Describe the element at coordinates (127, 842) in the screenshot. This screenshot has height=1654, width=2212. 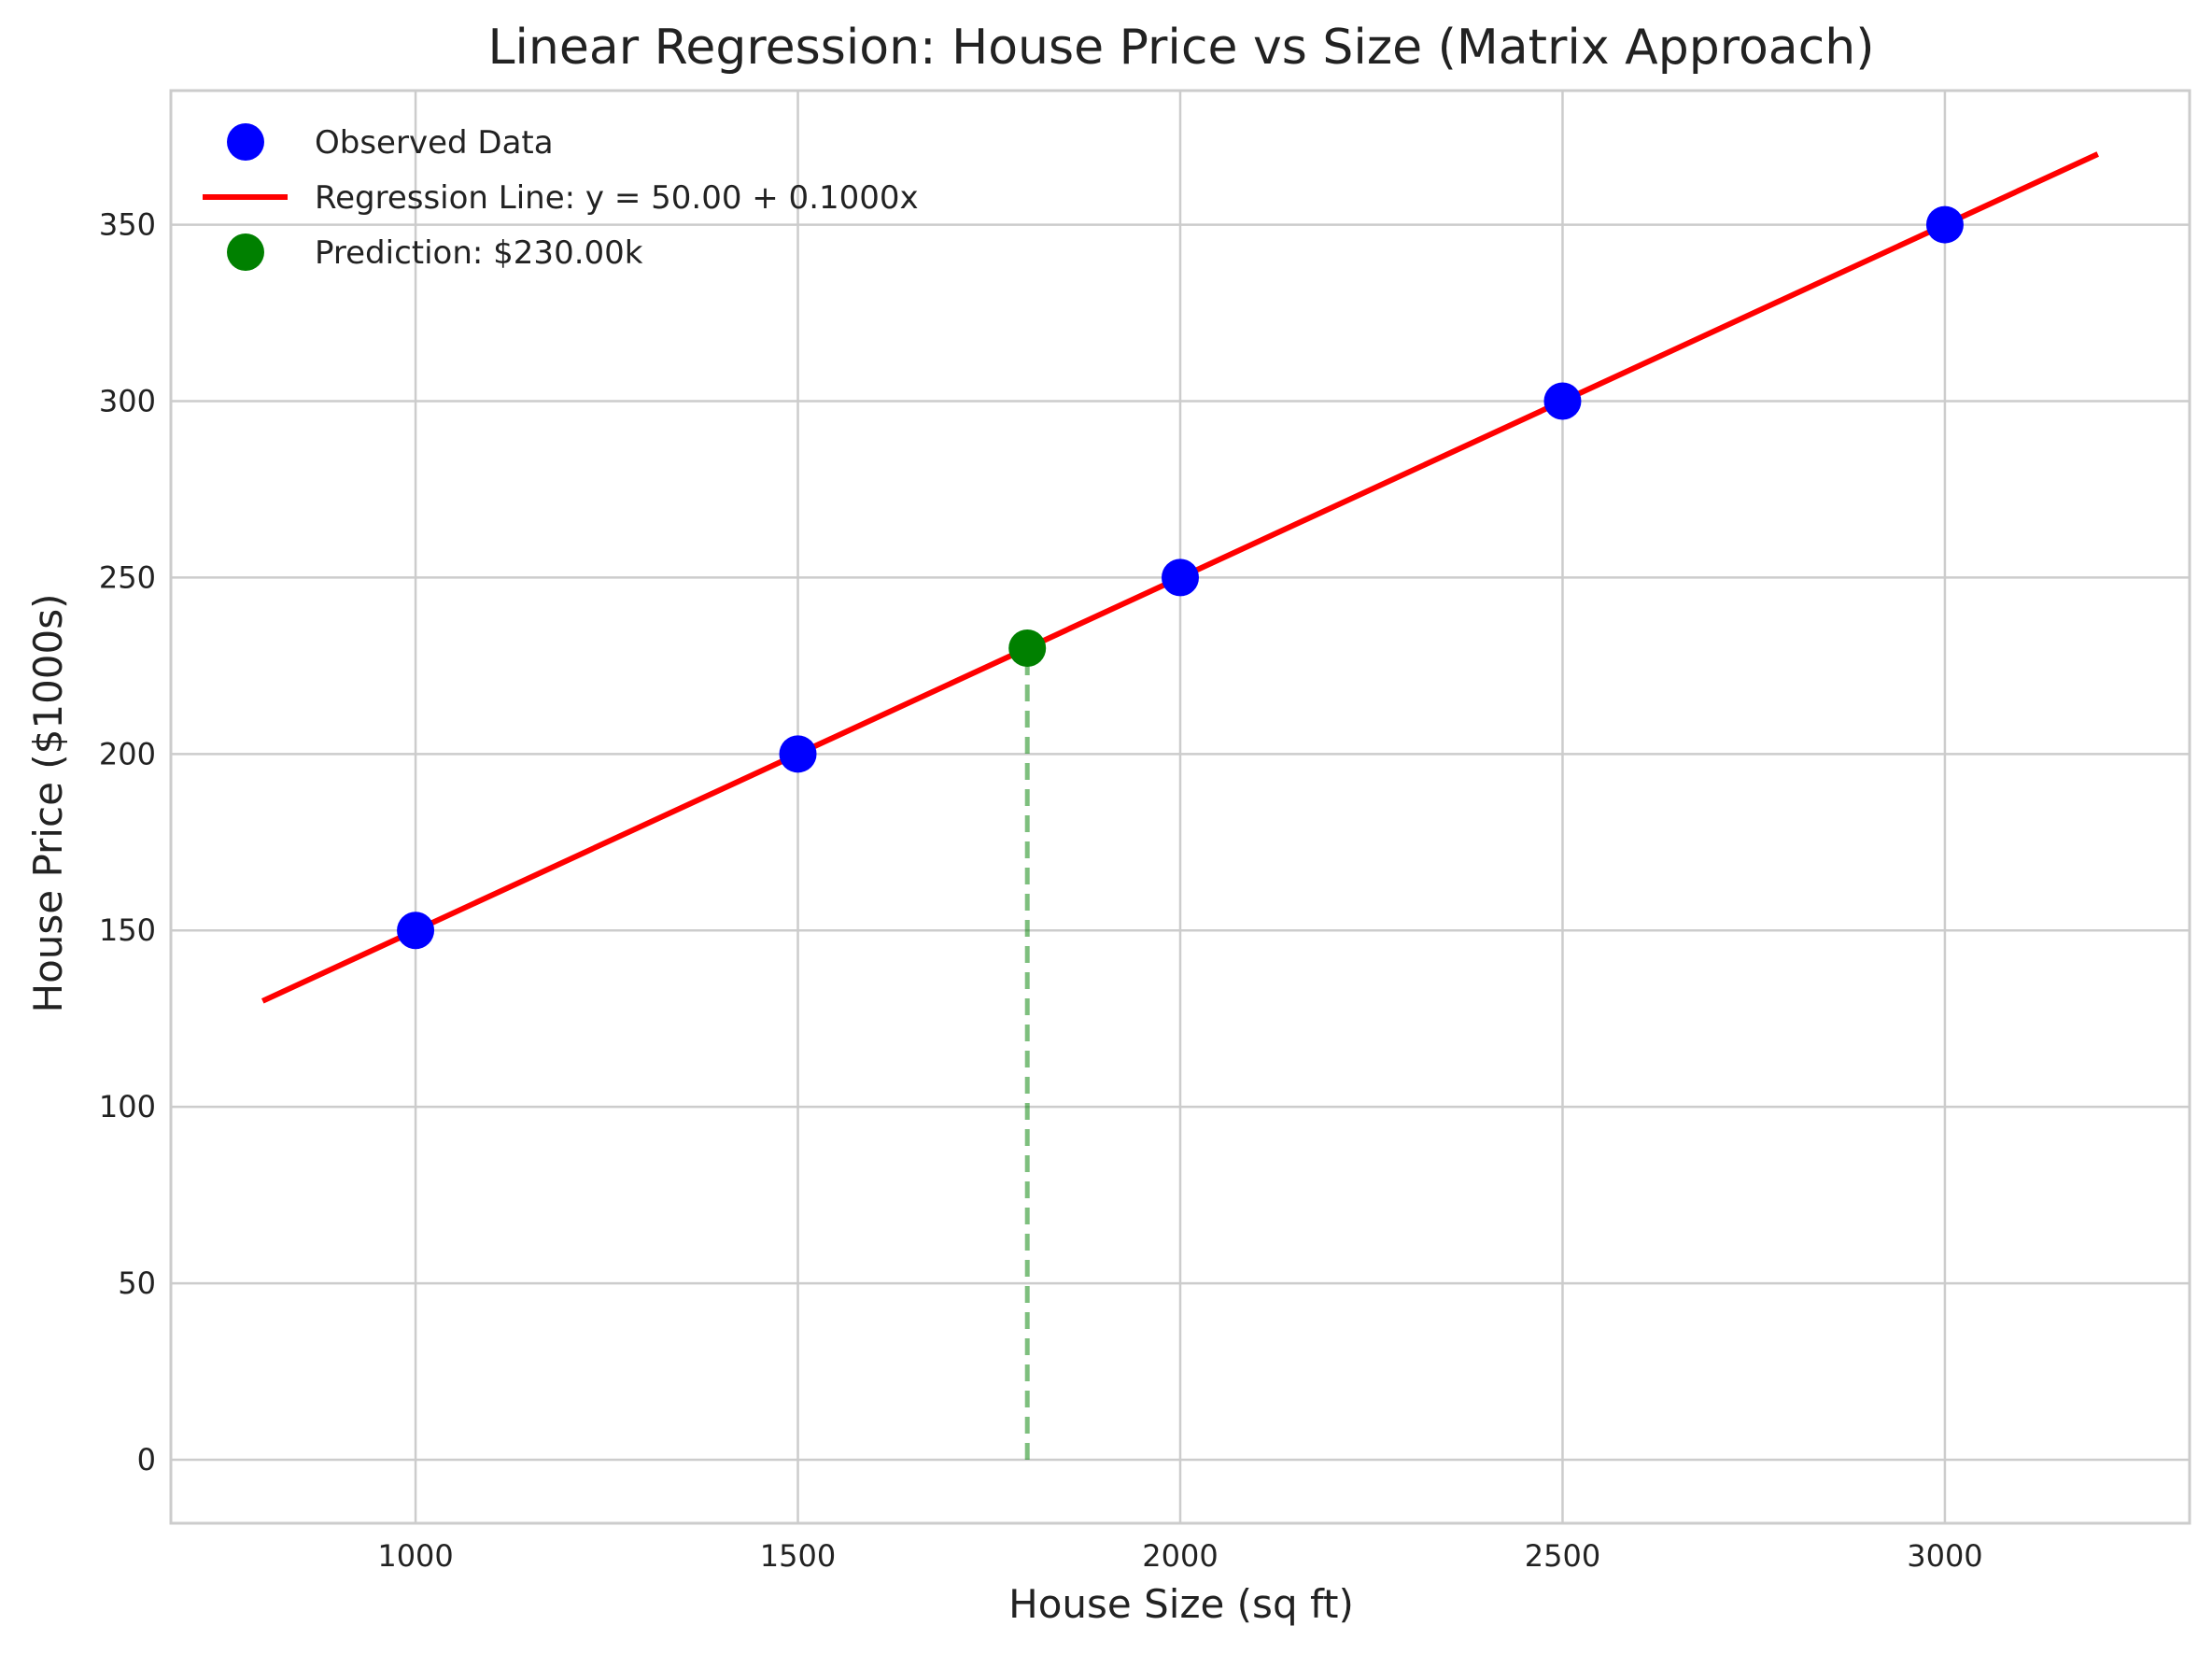
I see `y-tick-labels: 0 50 100 150 200 250 300 350` at that location.